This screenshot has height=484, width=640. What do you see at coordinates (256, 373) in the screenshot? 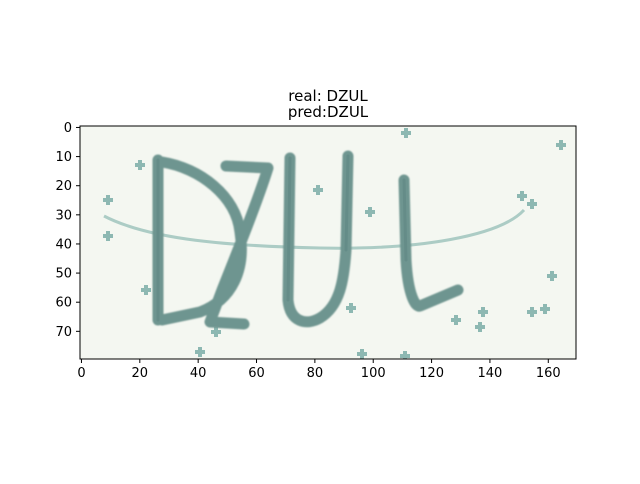
I see `x-tick-label: 60` at bounding box center [256, 373].